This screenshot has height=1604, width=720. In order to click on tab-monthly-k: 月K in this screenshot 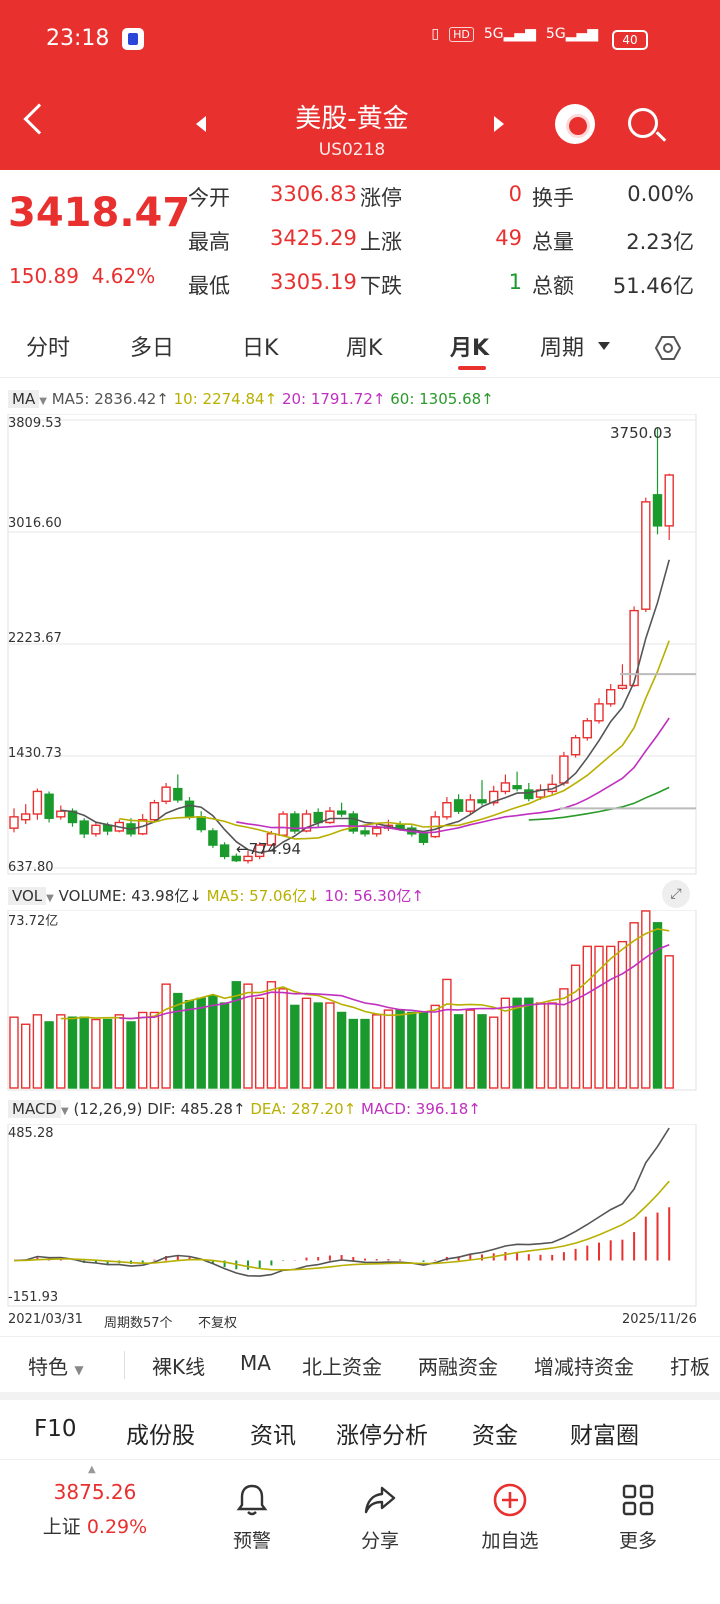, I will do `click(470, 348)`.